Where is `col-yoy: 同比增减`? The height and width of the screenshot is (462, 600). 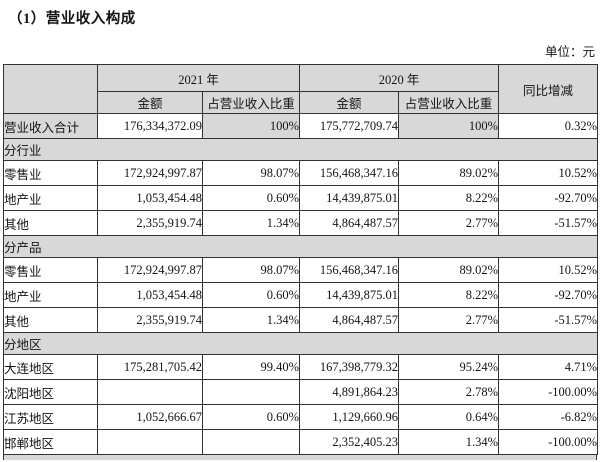
col-yoy: 同比增减 is located at coordinates (548, 89).